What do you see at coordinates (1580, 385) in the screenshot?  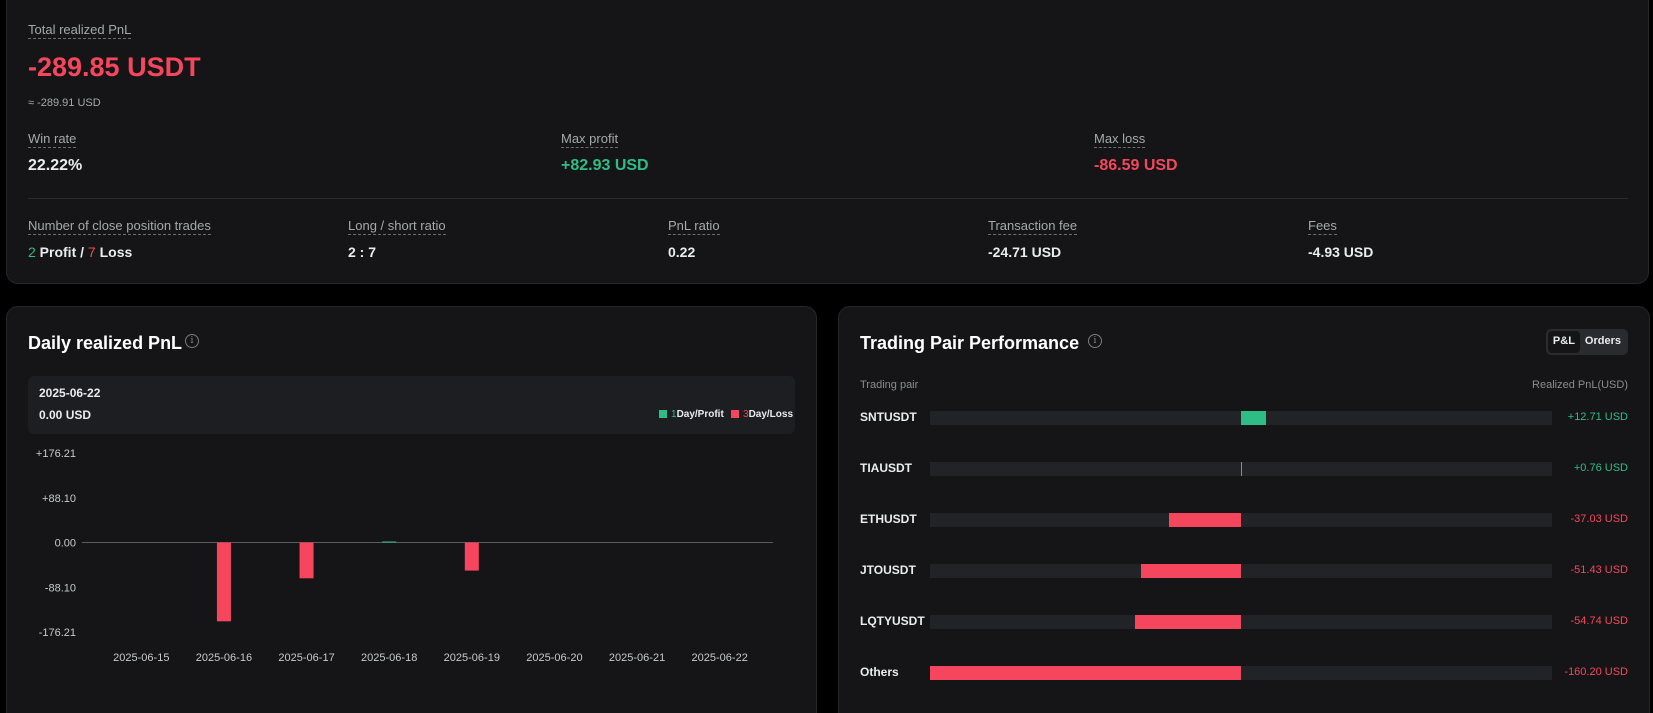 I see `col-realized-pnl: Realized PnL(USD)` at bounding box center [1580, 385].